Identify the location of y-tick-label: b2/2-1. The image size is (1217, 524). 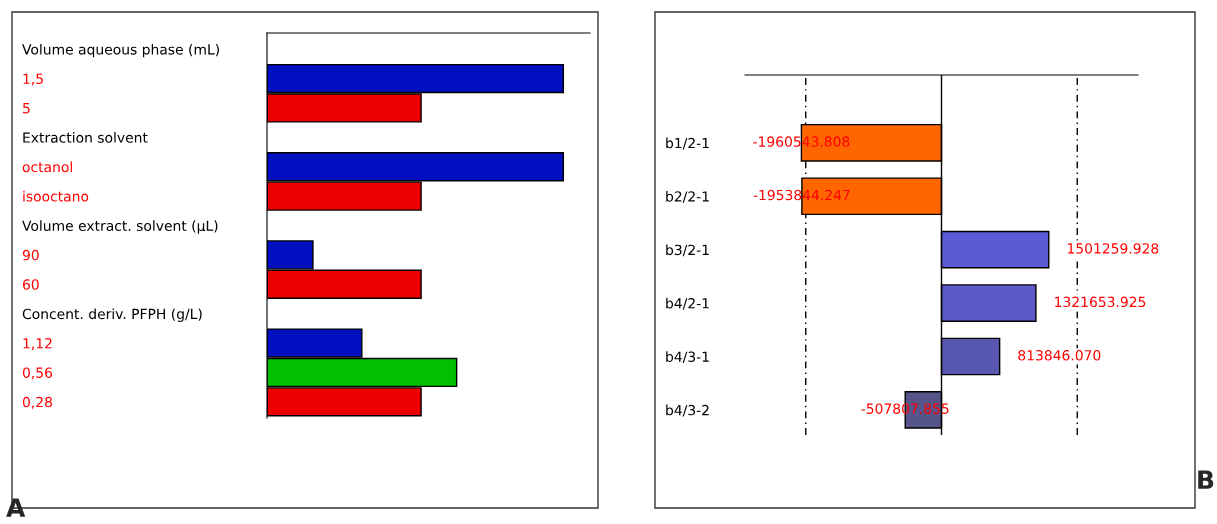
(687, 196).